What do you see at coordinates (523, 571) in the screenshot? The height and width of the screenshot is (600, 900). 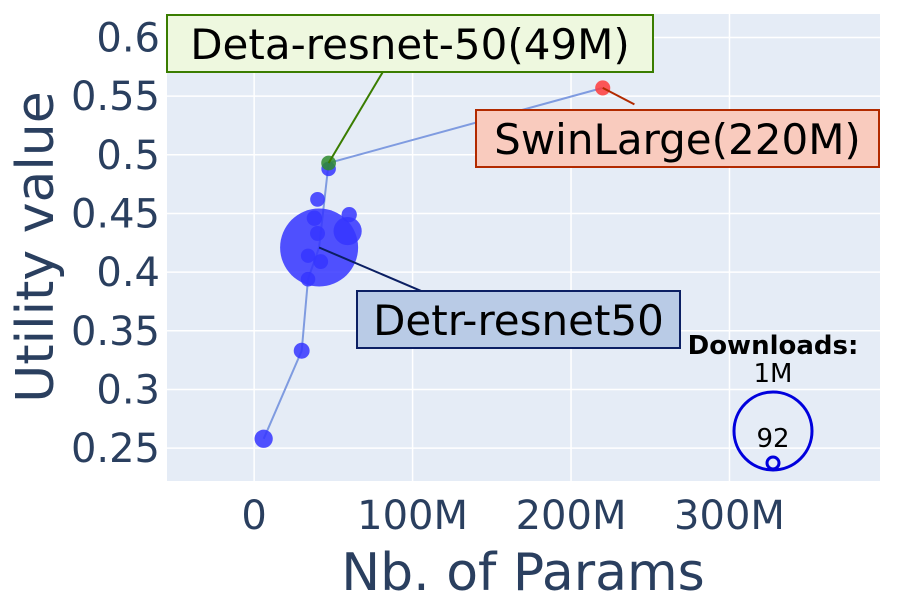 I see `x-axis-title: Nb. of Params` at bounding box center [523, 571].